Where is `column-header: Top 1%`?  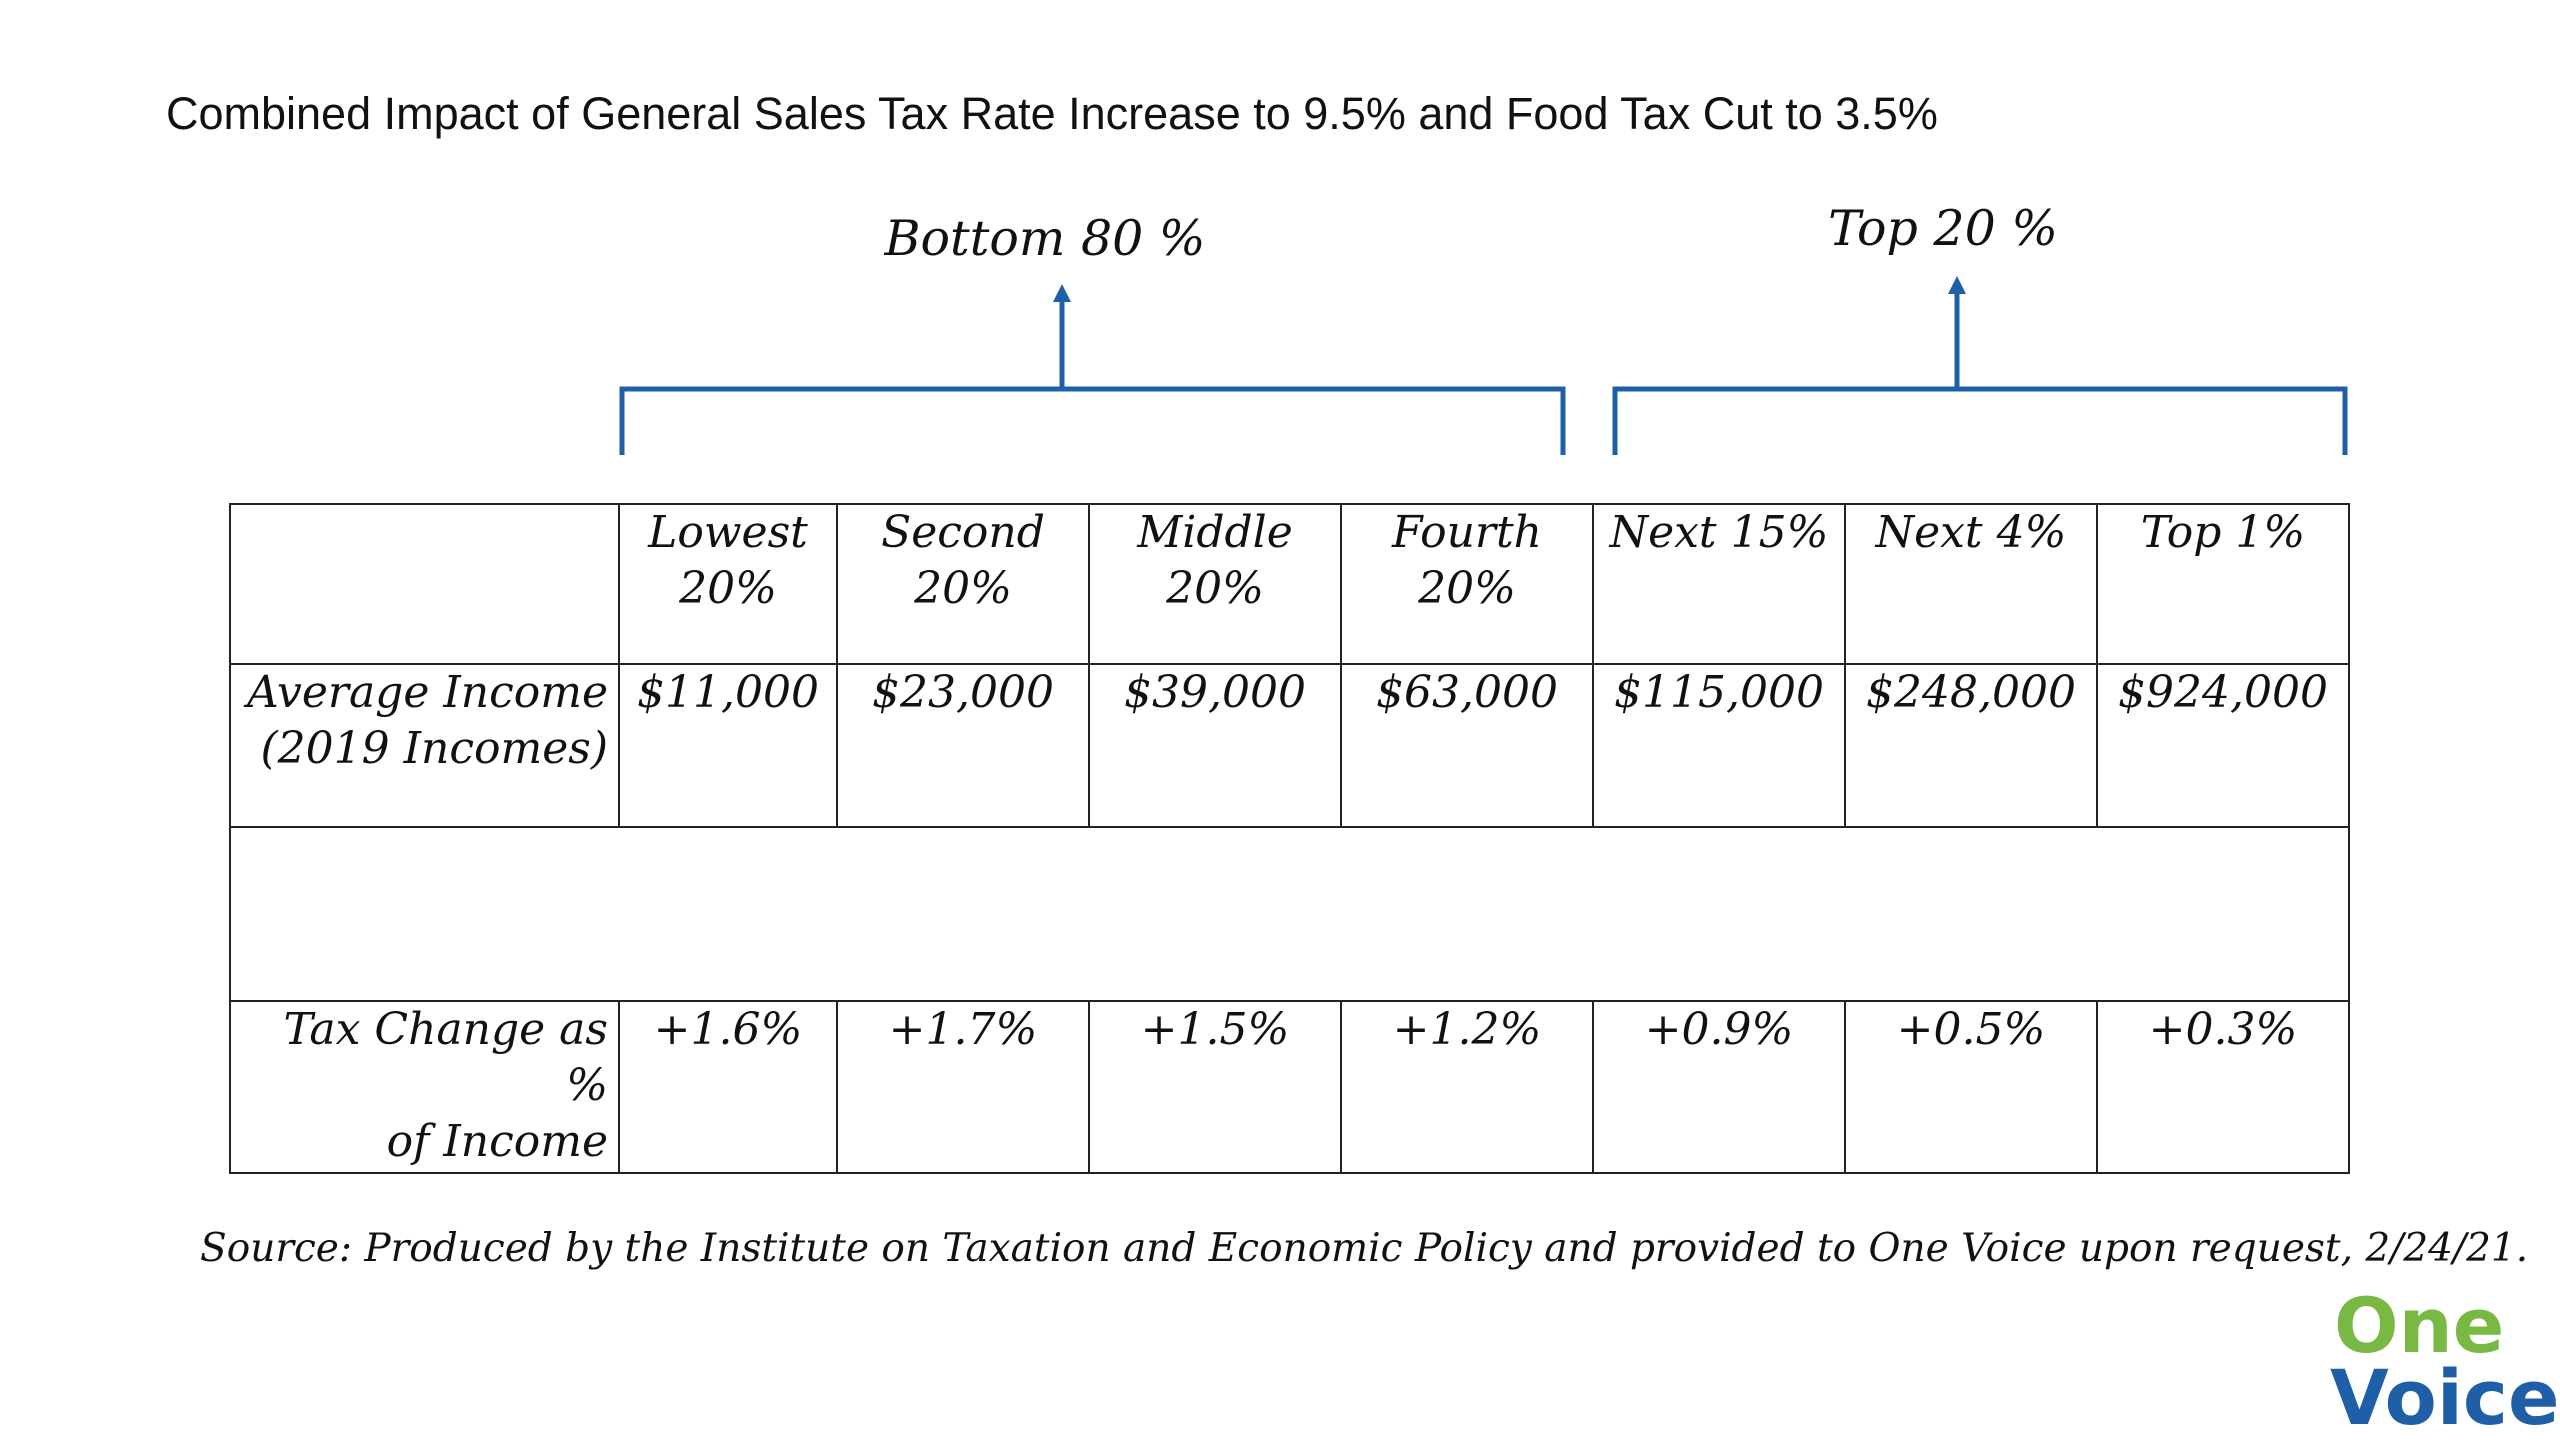 column-header: Top 1% is located at coordinates (2223, 584).